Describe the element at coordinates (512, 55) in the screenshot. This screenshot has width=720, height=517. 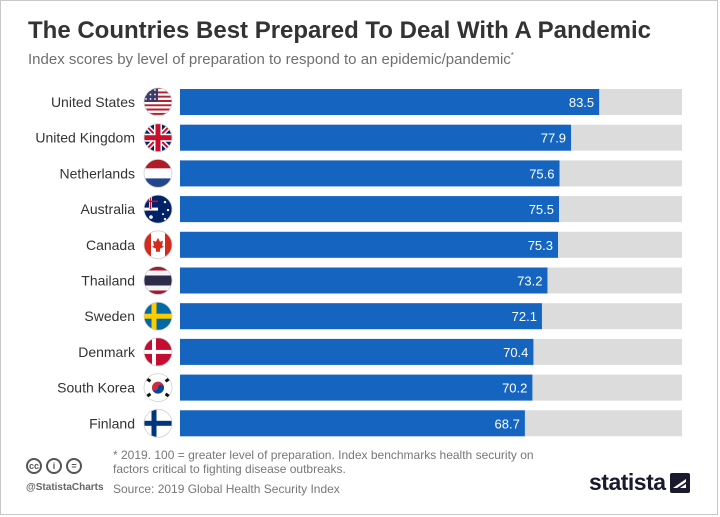
I see `subtitle-footnote-mark: *` at that location.